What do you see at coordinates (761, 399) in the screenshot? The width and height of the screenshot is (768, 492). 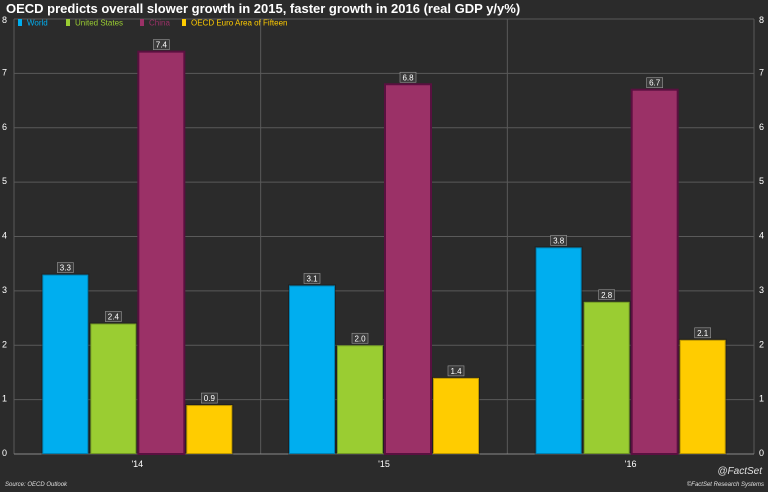 I see `y-tick-label-right: 1` at bounding box center [761, 399].